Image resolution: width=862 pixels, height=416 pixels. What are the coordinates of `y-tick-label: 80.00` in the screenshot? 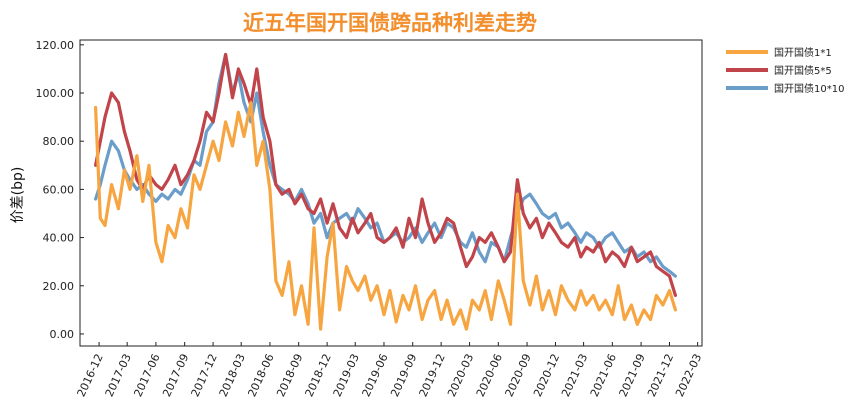 It's located at (59, 141).